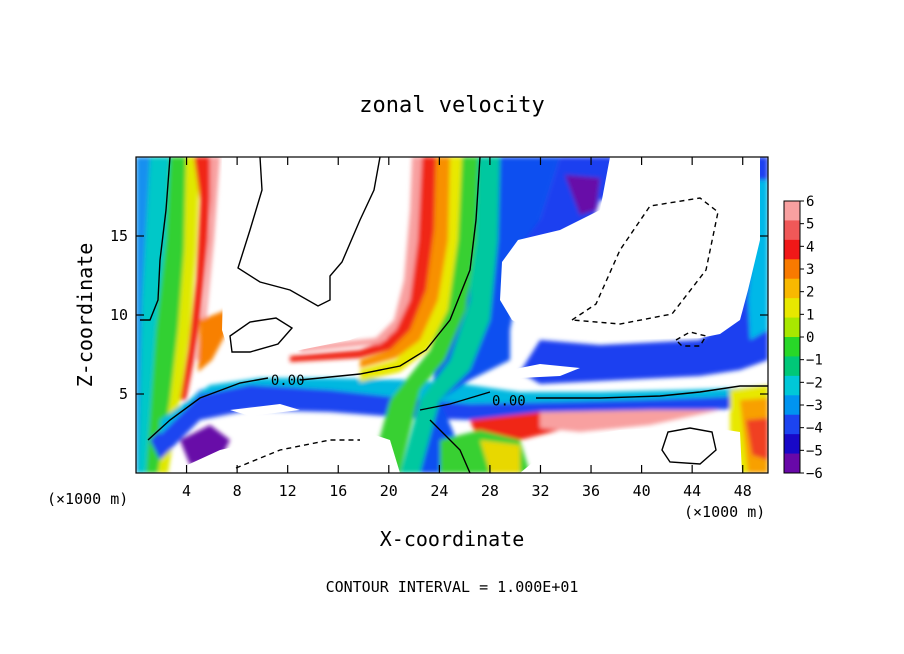 The height and width of the screenshot is (654, 904). What do you see at coordinates (582, 195) in the screenshot?
I see `field-right-purple` at bounding box center [582, 195].